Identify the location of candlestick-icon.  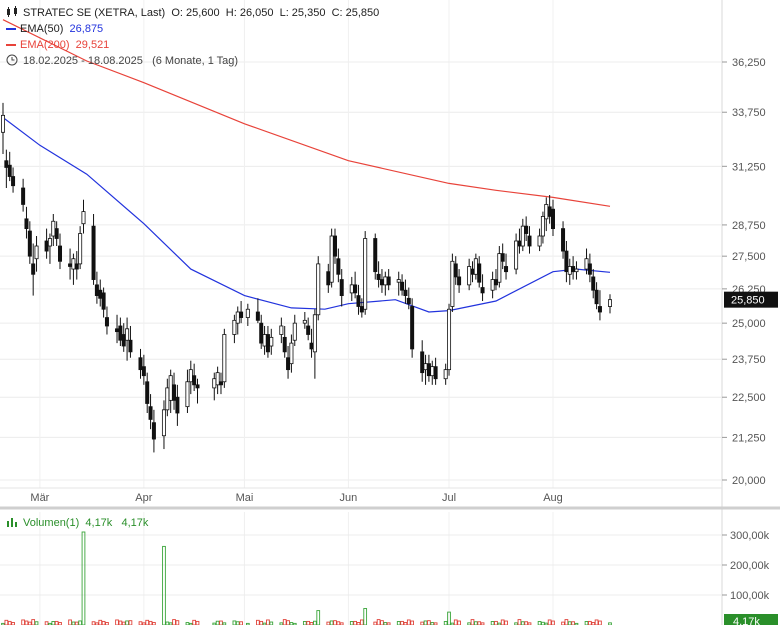
(12, 12).